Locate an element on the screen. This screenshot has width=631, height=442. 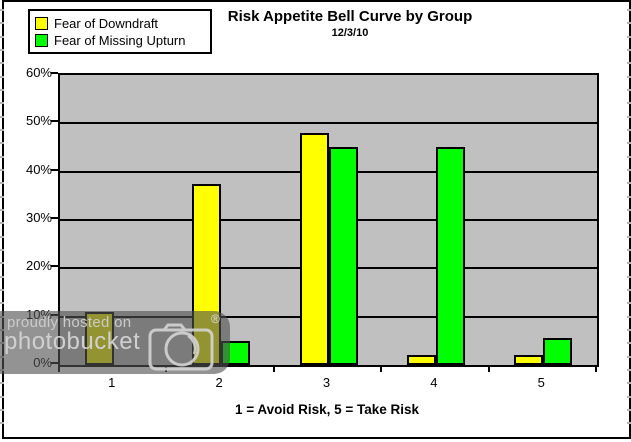
chart-title: Risk Appetite Bell Curve by Group is located at coordinates (350, 16).